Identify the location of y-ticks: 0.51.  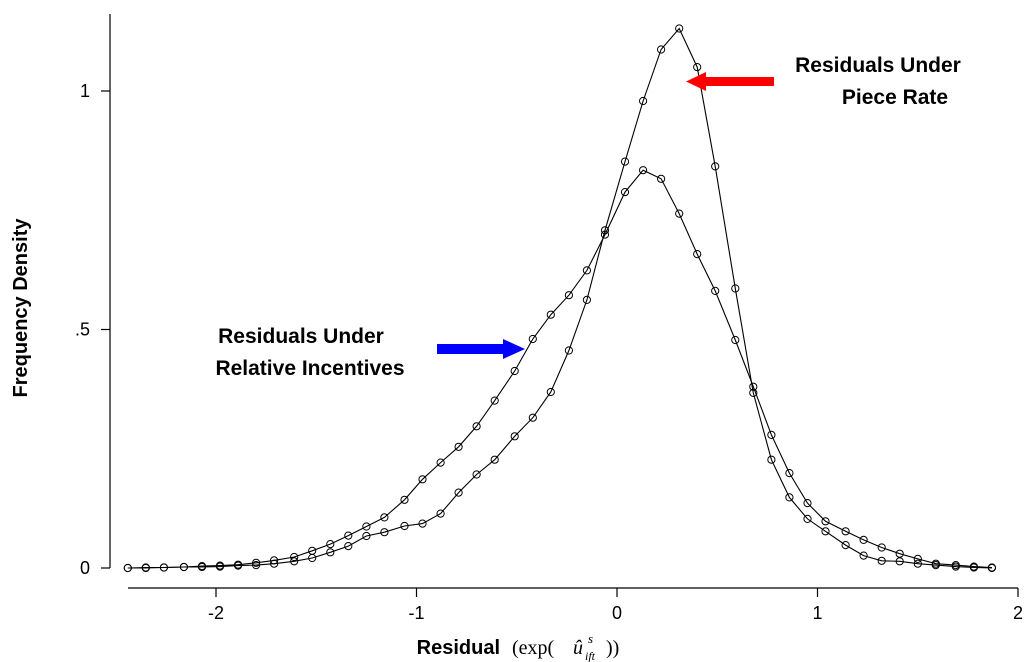
(92, 329).